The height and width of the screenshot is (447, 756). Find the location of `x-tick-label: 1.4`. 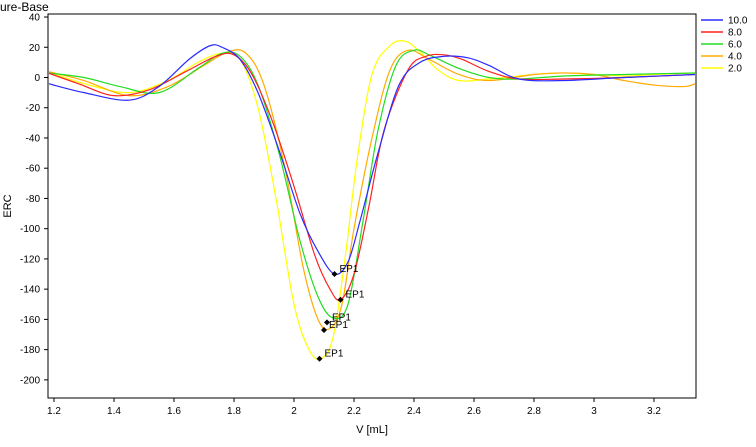

x-tick-label: 1.4 is located at coordinates (114, 411).